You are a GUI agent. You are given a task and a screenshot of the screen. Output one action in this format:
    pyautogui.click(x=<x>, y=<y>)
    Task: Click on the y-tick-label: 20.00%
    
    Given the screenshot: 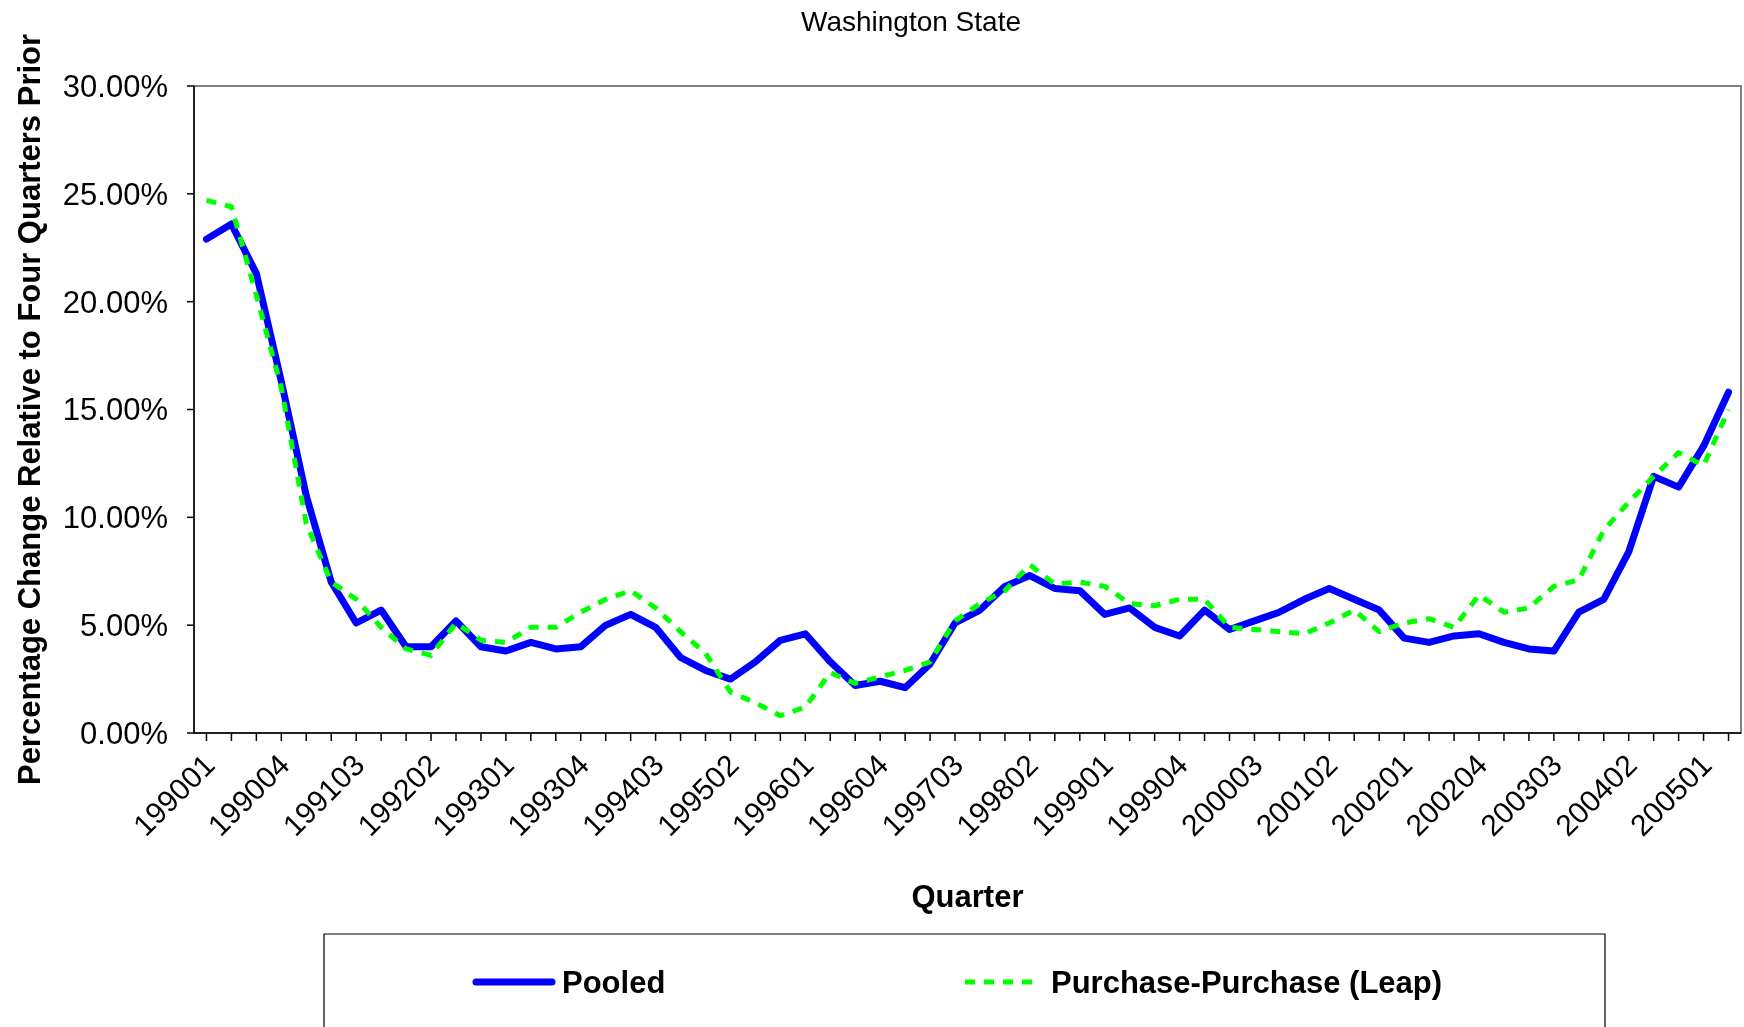 What is the action you would take?
    pyautogui.click(x=115, y=302)
    